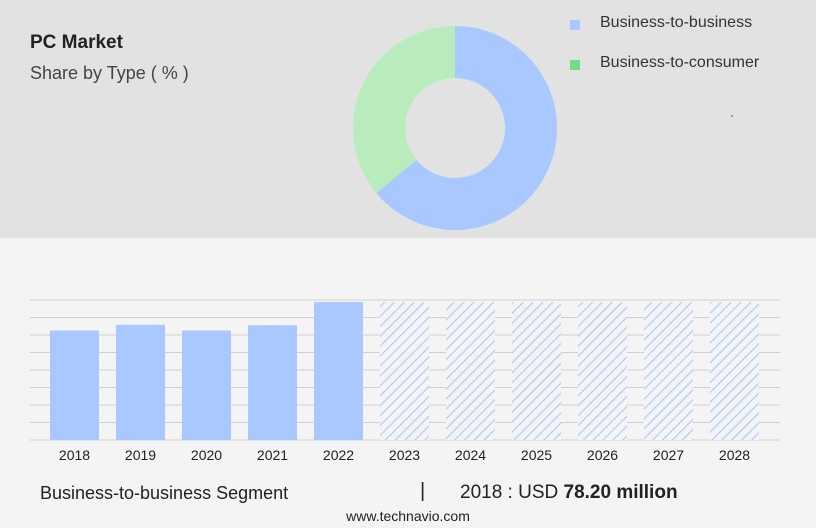 This screenshot has height=528, width=816. What do you see at coordinates (272, 382) in the screenshot?
I see `bar-2021` at bounding box center [272, 382].